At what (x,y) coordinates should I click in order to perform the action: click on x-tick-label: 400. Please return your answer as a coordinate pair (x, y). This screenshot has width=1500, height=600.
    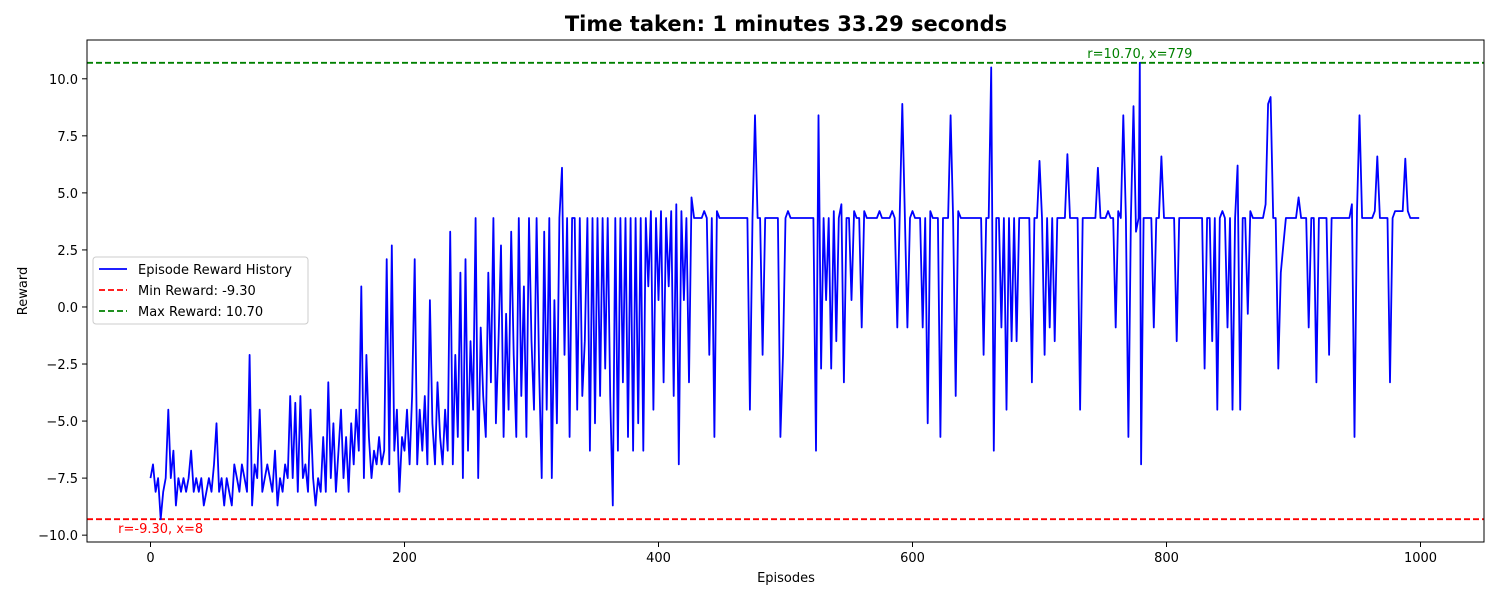
    Looking at the image, I should click on (658, 558).